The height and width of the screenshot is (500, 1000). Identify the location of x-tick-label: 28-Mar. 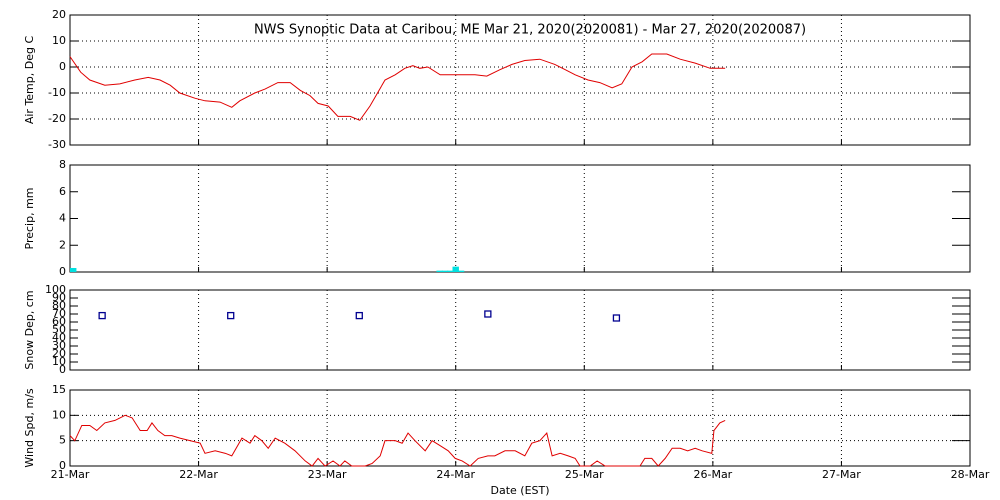
(970, 474).